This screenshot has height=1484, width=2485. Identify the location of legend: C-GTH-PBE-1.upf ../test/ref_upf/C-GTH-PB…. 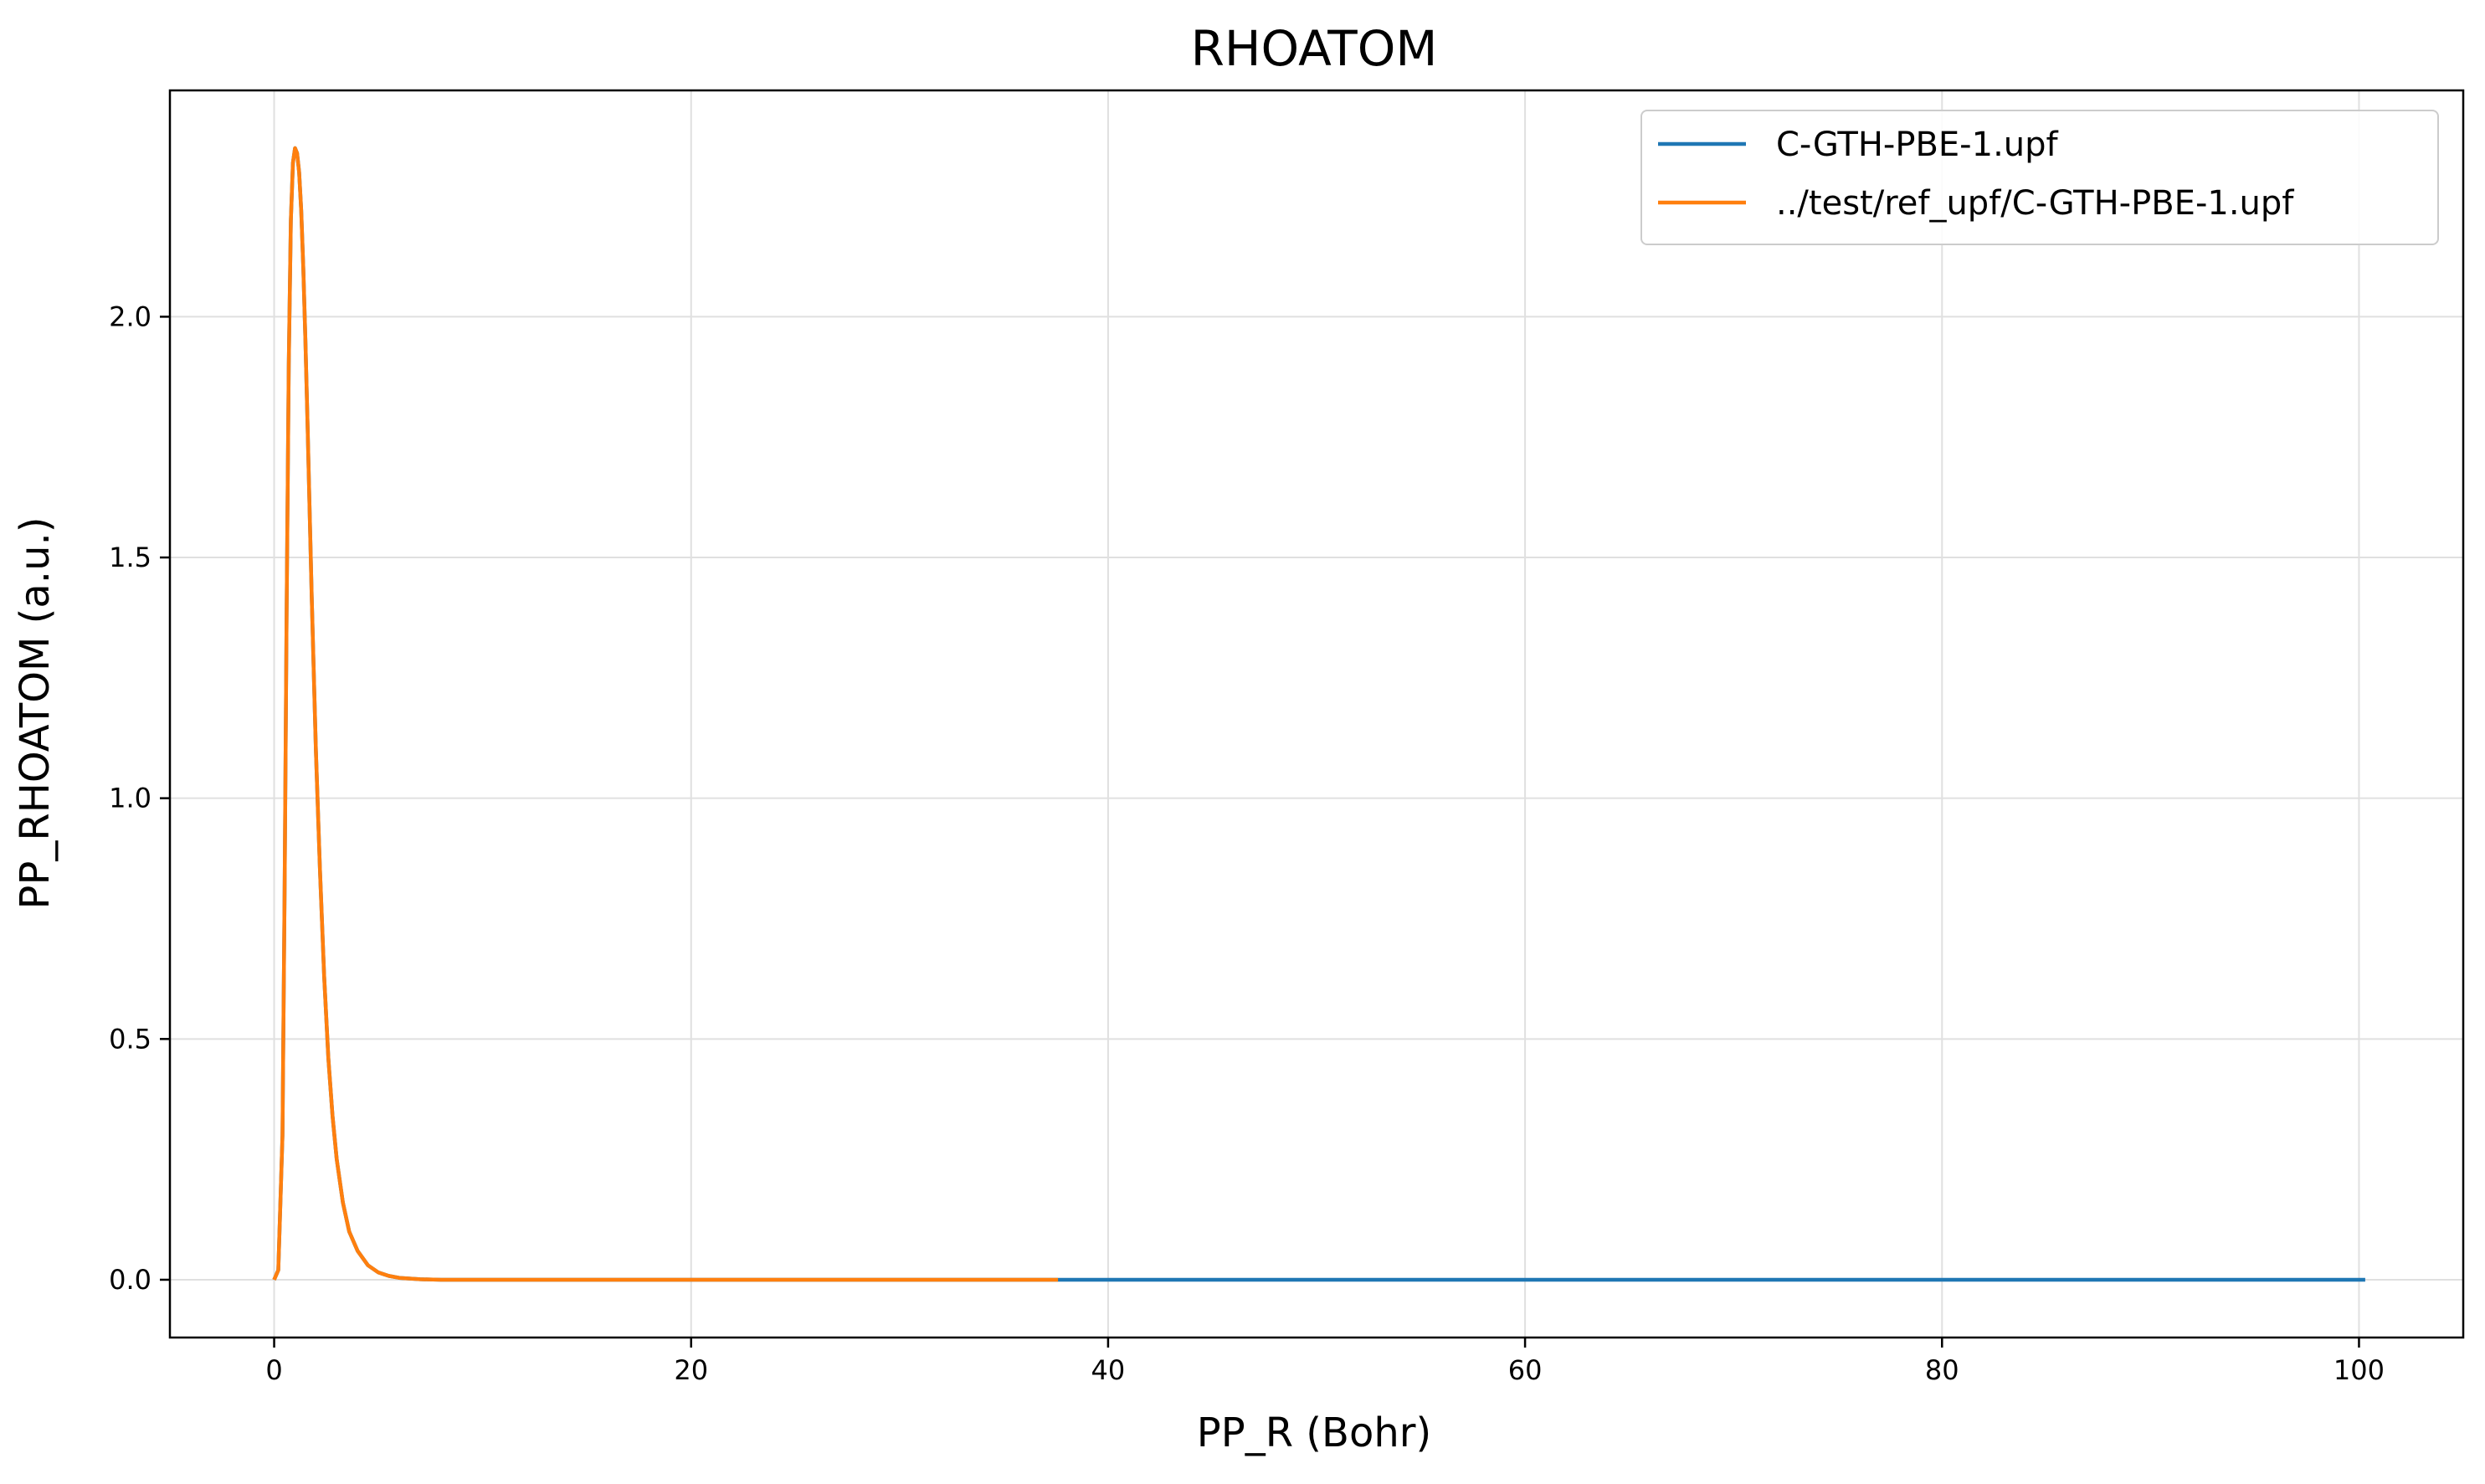
(2039, 177).